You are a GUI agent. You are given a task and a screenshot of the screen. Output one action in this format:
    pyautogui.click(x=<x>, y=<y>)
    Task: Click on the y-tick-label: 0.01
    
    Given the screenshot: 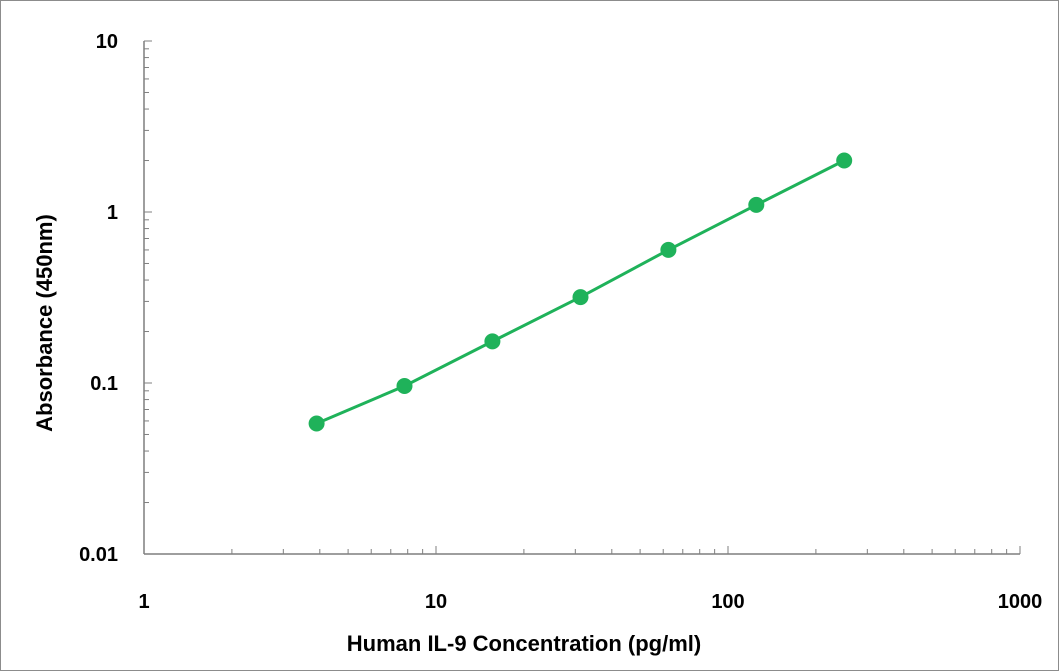 What is the action you would take?
    pyautogui.click(x=98, y=555)
    